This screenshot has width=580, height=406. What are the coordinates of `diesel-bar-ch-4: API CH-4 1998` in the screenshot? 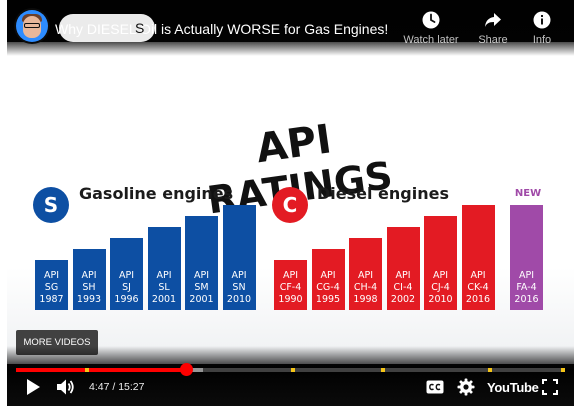 It's located at (365, 274).